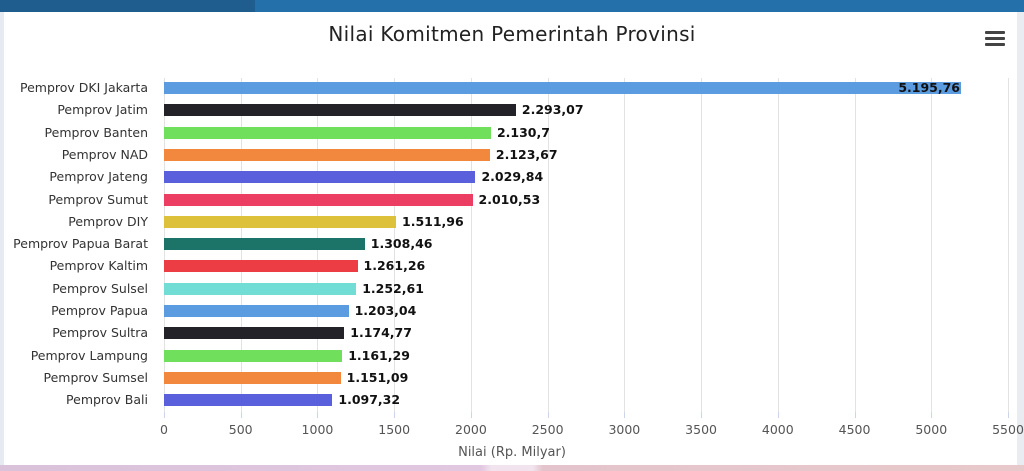 This screenshot has width=1024, height=471. Describe the element at coordinates (931, 429) in the screenshot. I see `x-axis-tick-label: 5000` at that location.